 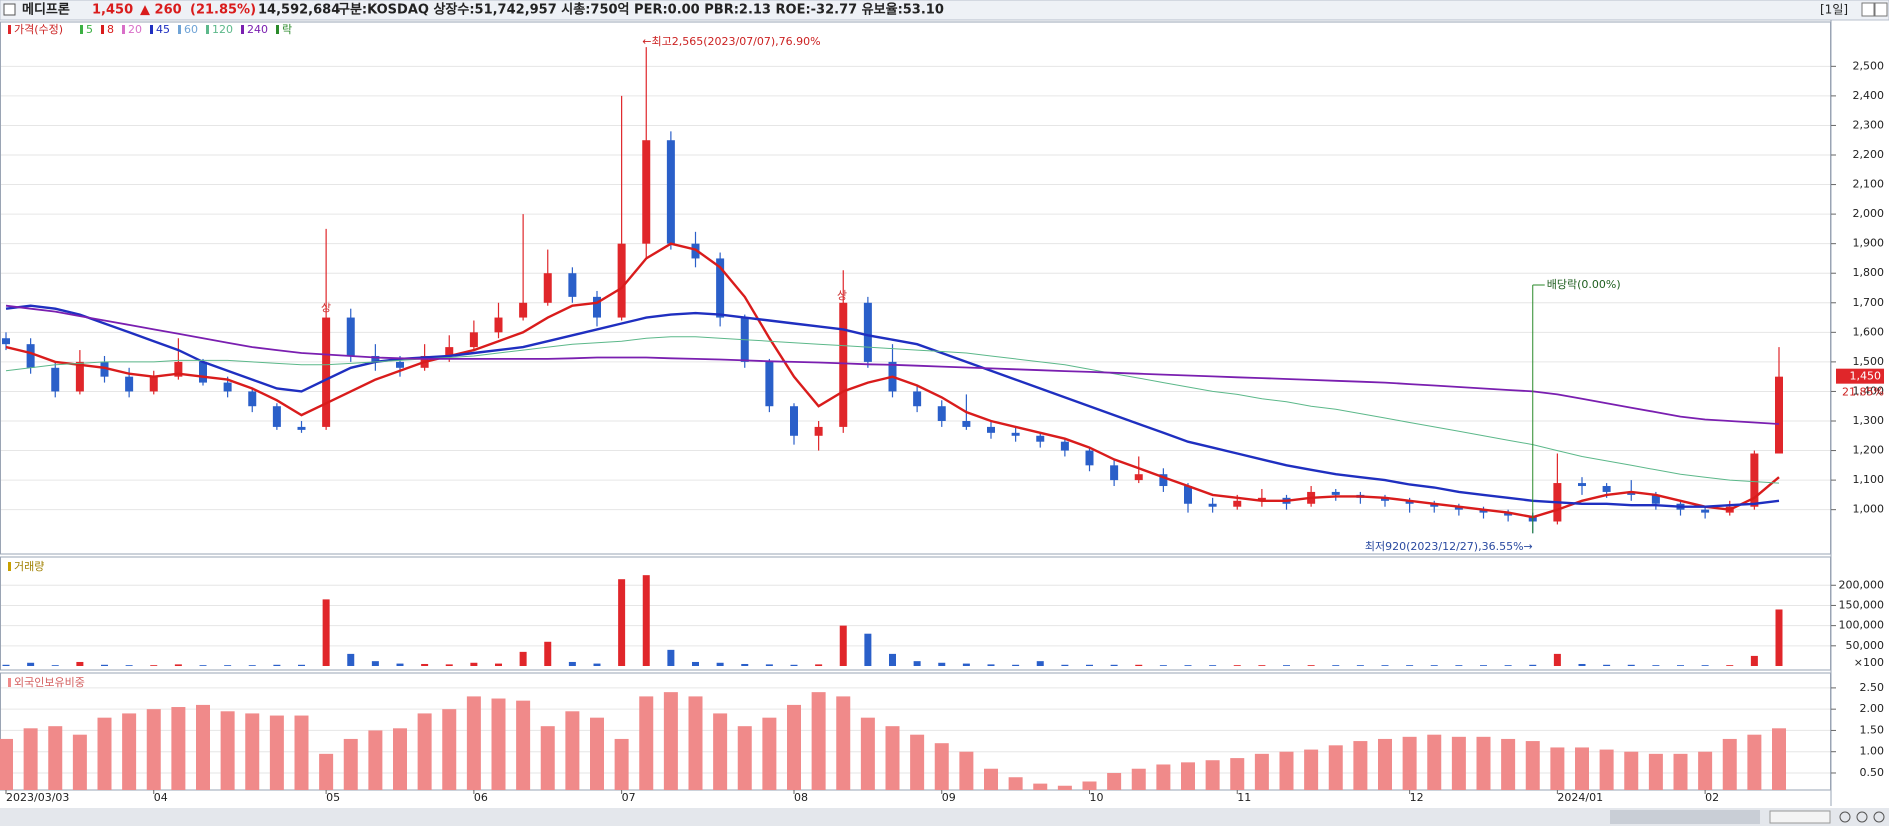 I want to click on last-price-label: 1,450, so click(x=1866, y=376).